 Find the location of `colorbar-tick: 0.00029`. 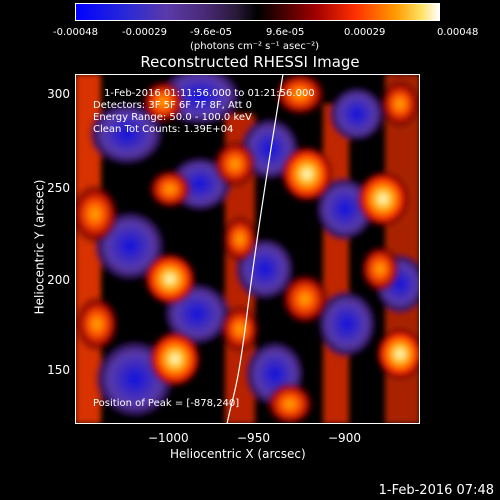

colorbar-tick: 0.00029 is located at coordinates (365, 32).